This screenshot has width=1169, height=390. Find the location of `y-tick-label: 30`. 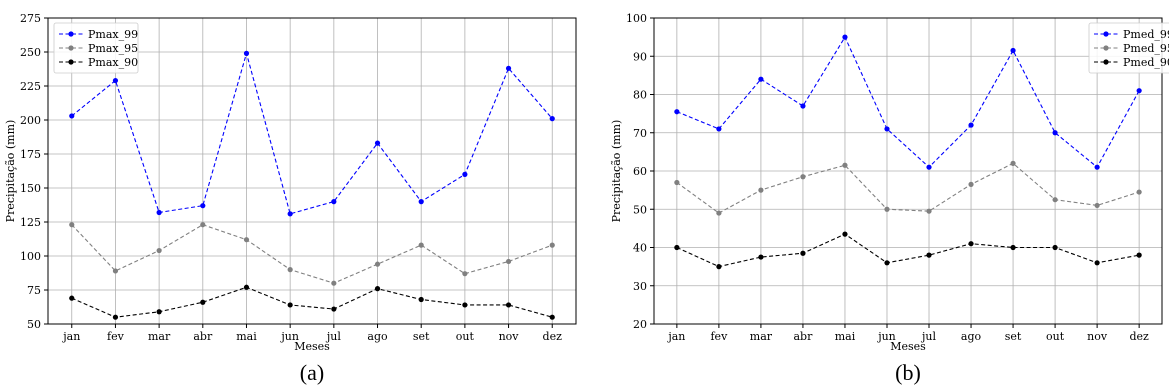

y-tick-label: 30 is located at coordinates (640, 286).